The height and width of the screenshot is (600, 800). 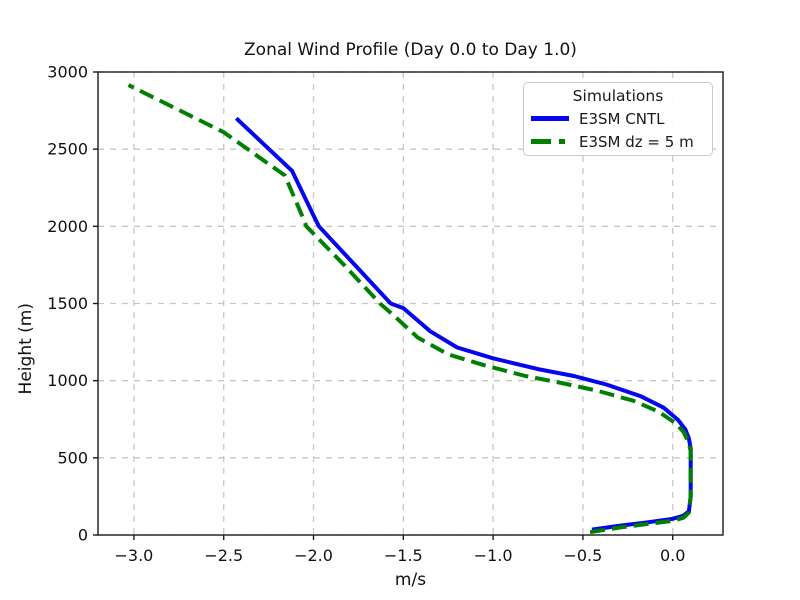 What do you see at coordinates (26, 349) in the screenshot?
I see `y-axis-label-text: Height (m)` at bounding box center [26, 349].